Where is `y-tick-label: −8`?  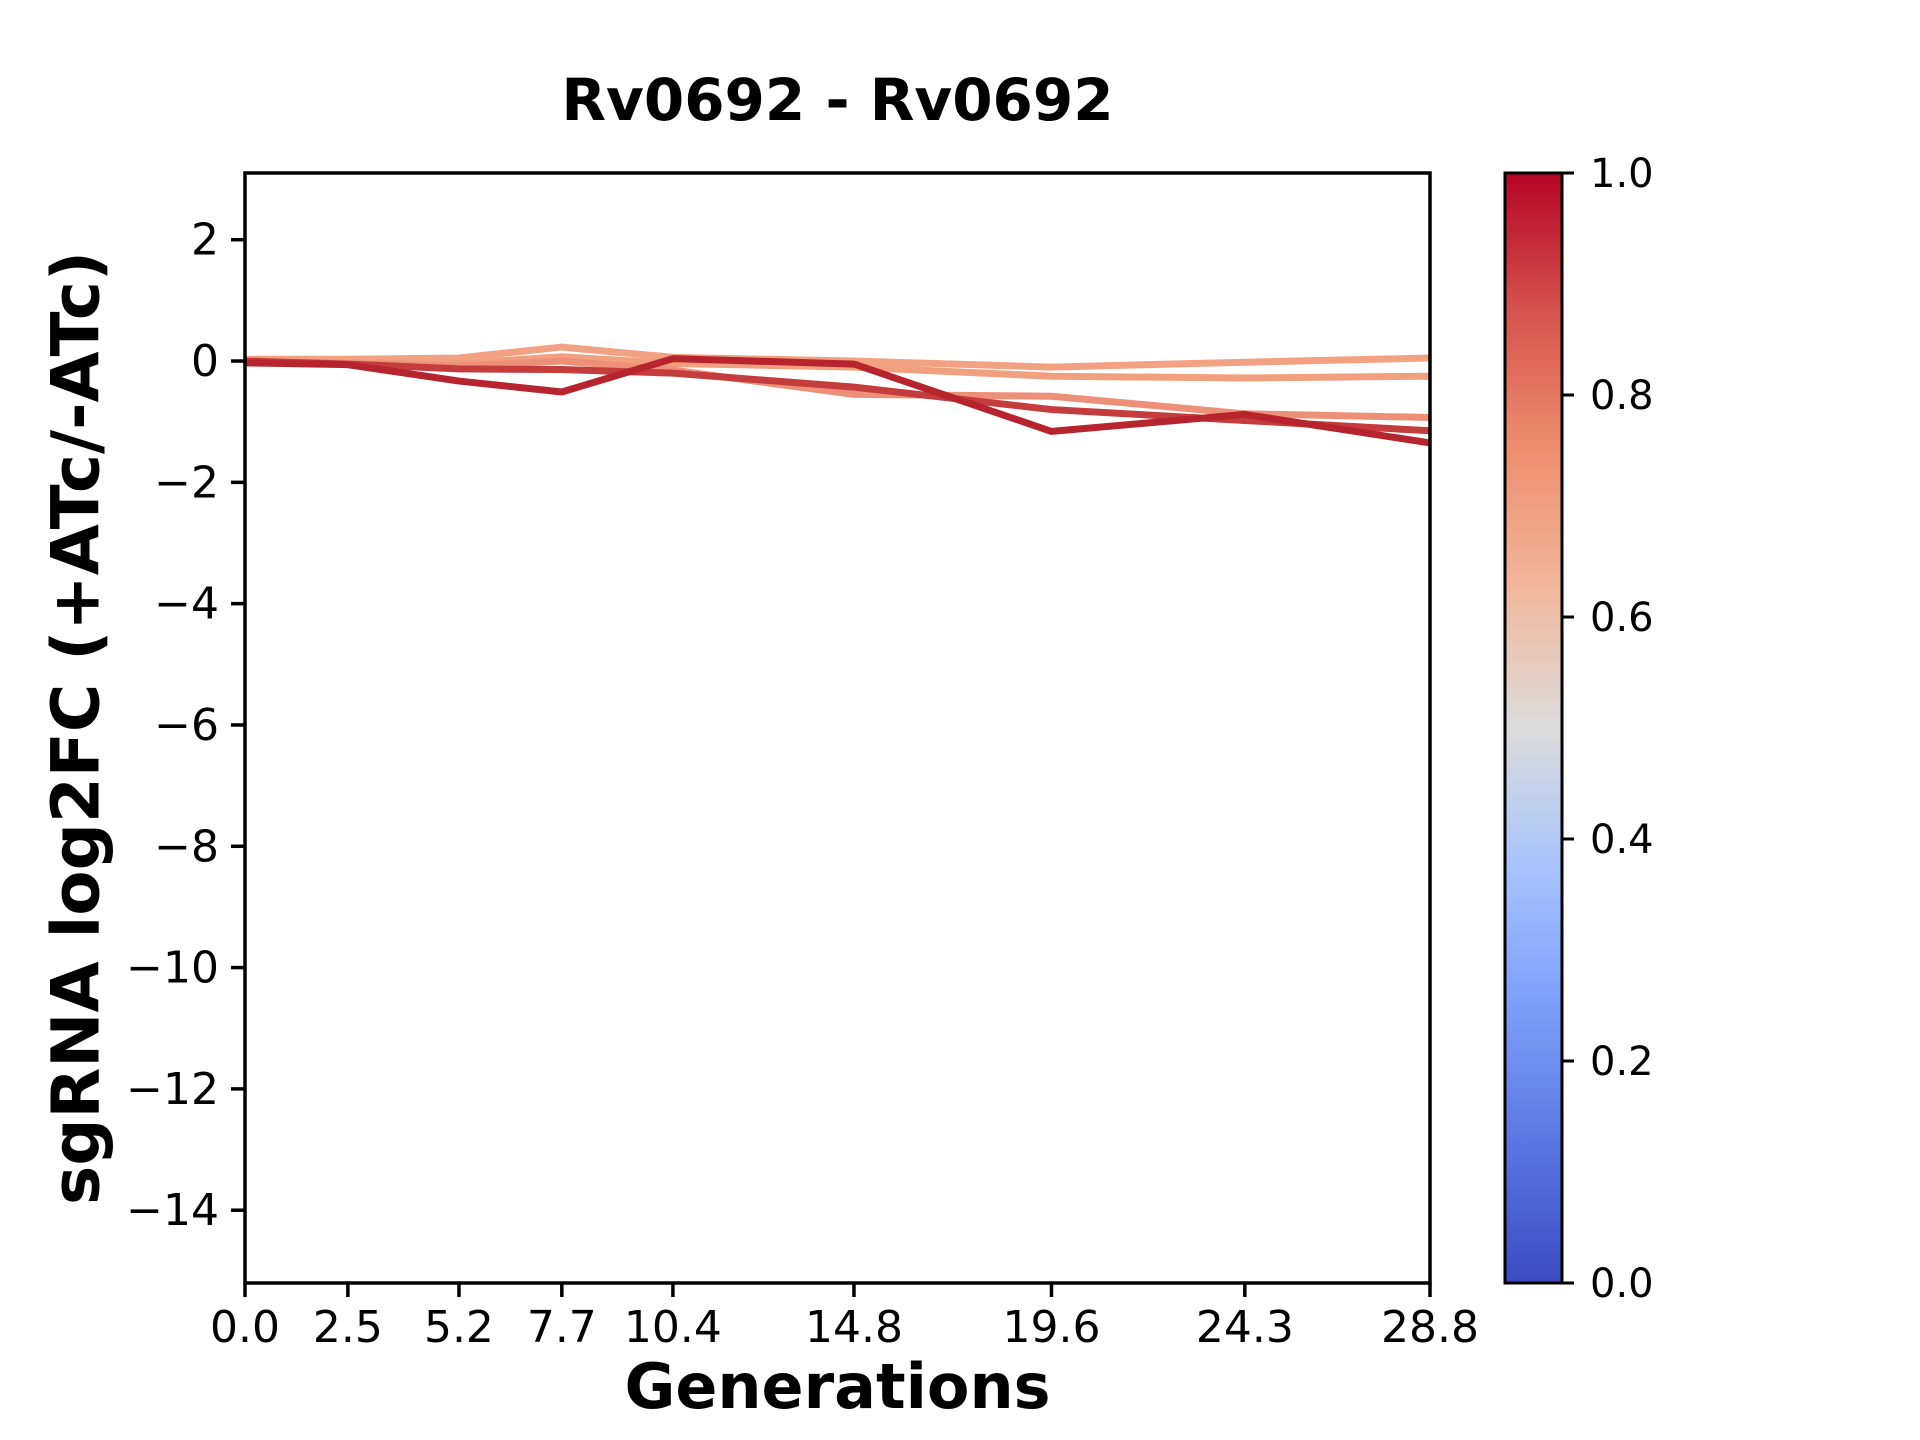
y-tick-label: −8 is located at coordinates (186, 846).